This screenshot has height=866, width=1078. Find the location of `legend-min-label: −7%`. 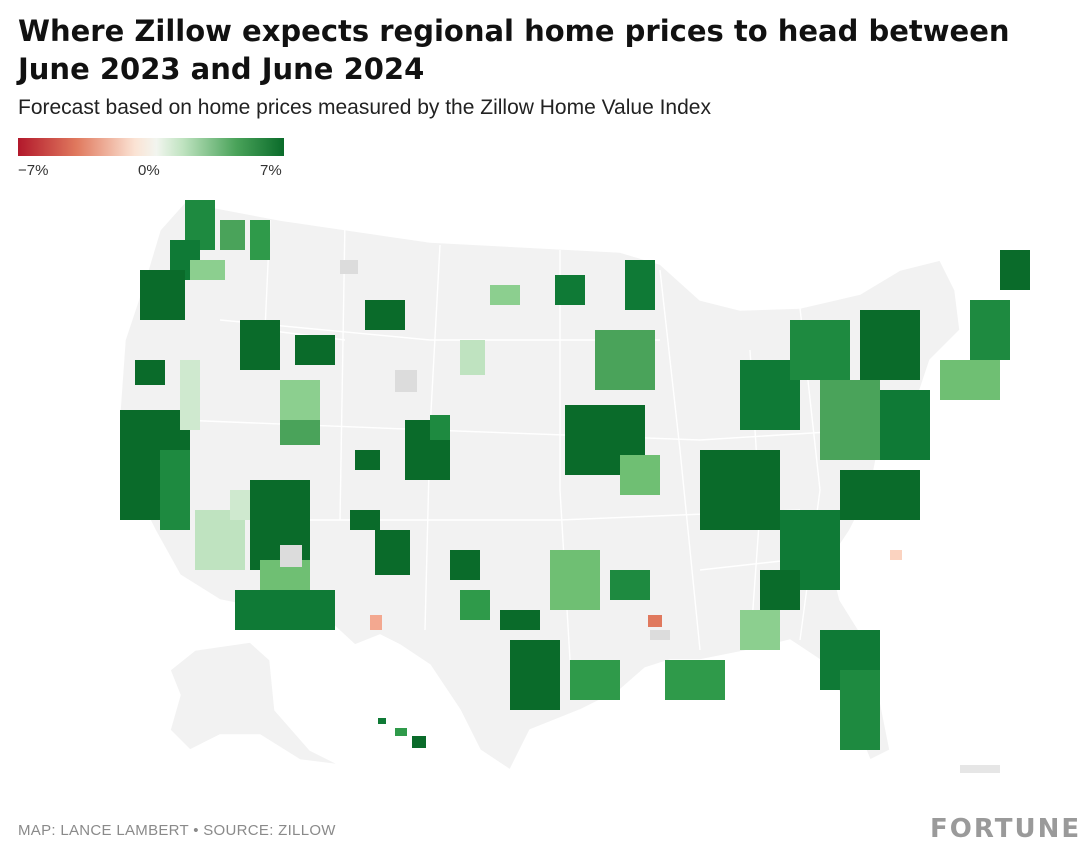

legend-min-label: −7% is located at coordinates (33, 170).